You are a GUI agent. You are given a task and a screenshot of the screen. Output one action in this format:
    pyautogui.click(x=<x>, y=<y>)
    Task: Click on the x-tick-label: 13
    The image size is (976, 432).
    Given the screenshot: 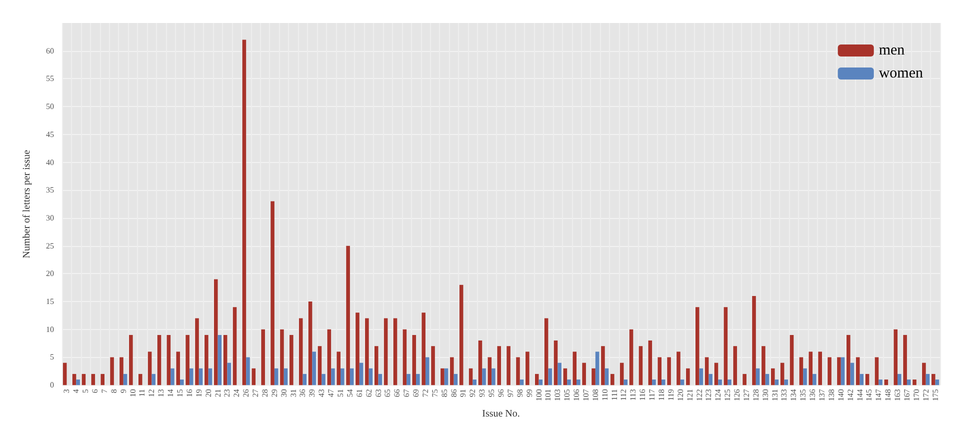 What is the action you would take?
    pyautogui.click(x=161, y=393)
    